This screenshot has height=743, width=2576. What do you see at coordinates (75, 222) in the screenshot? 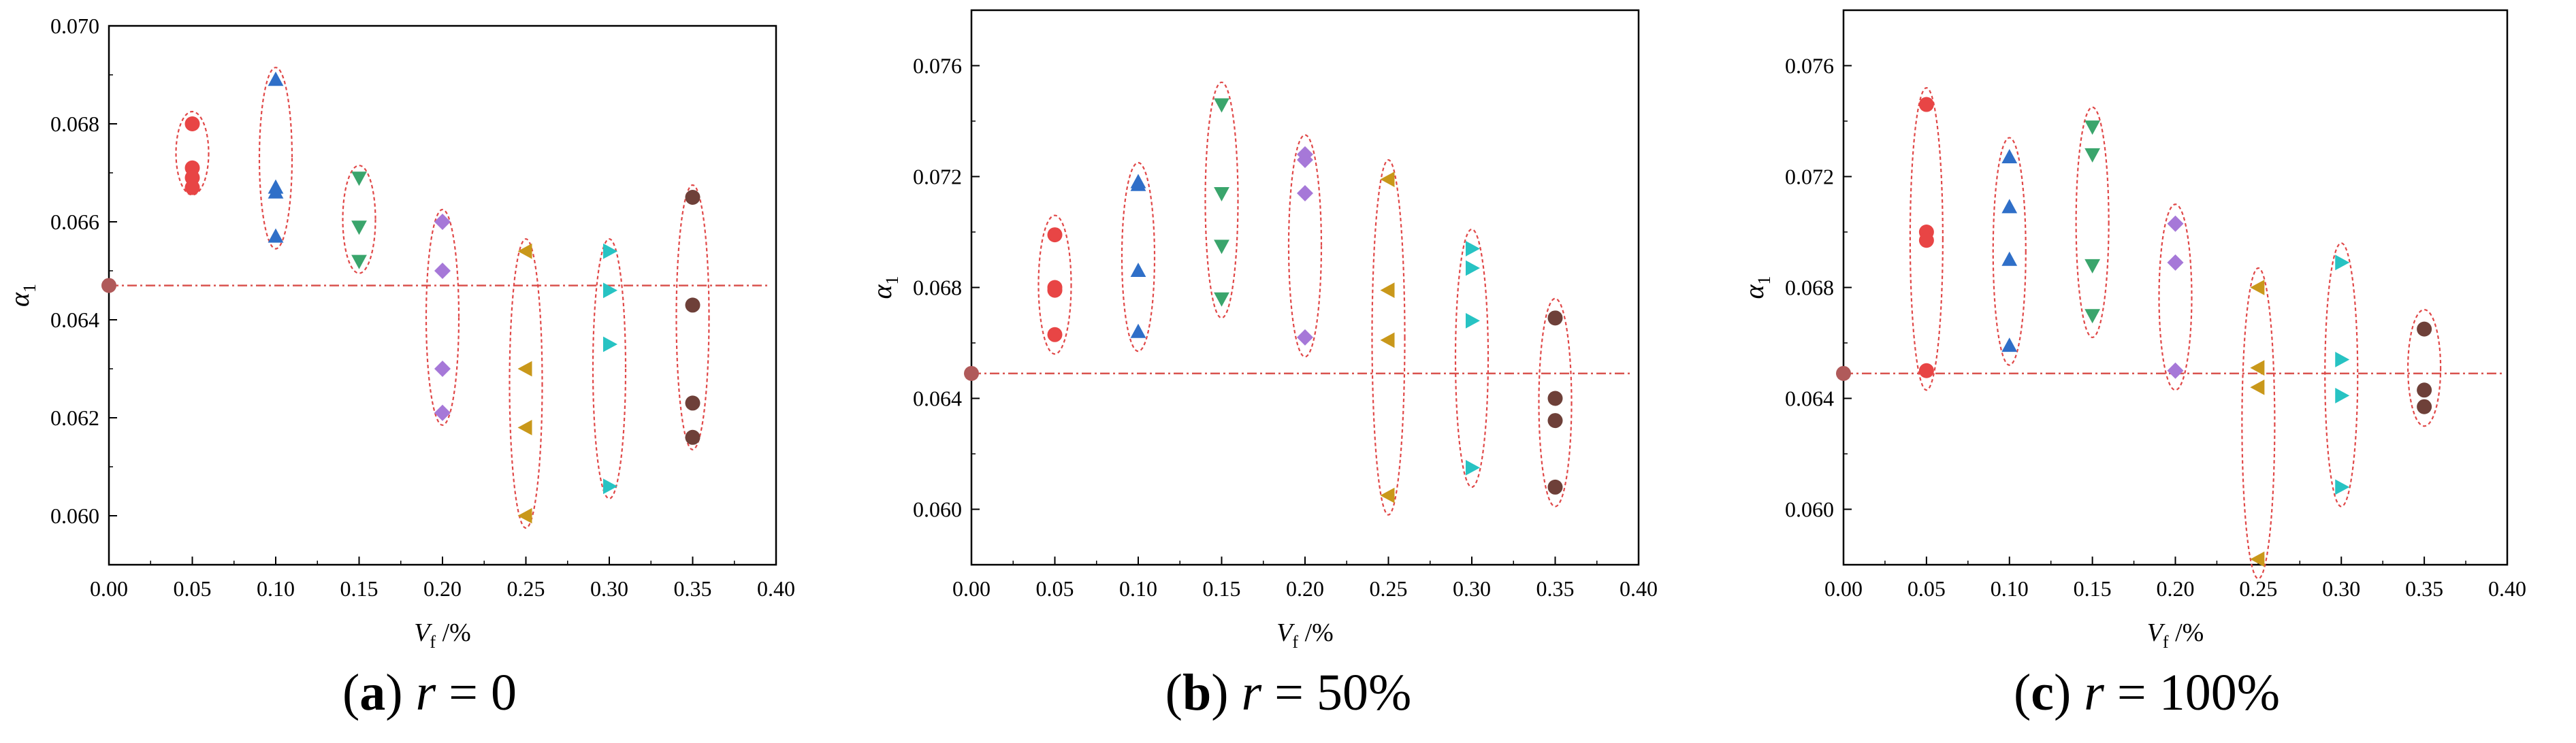
I see `y-tick-label: 0.066` at bounding box center [75, 222].